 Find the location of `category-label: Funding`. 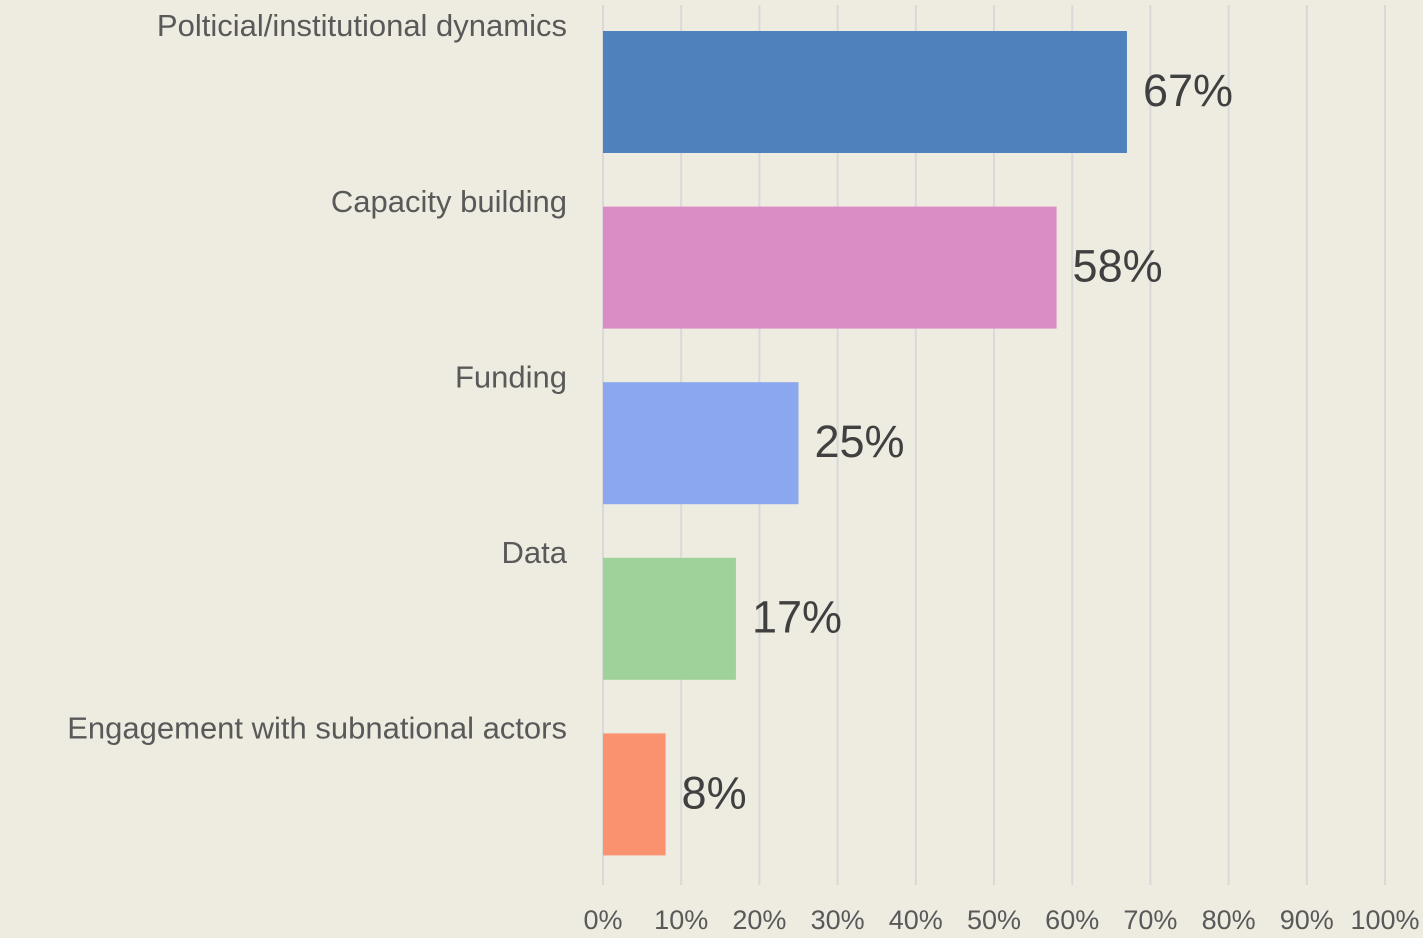

category-label: Funding is located at coordinates (511, 376).